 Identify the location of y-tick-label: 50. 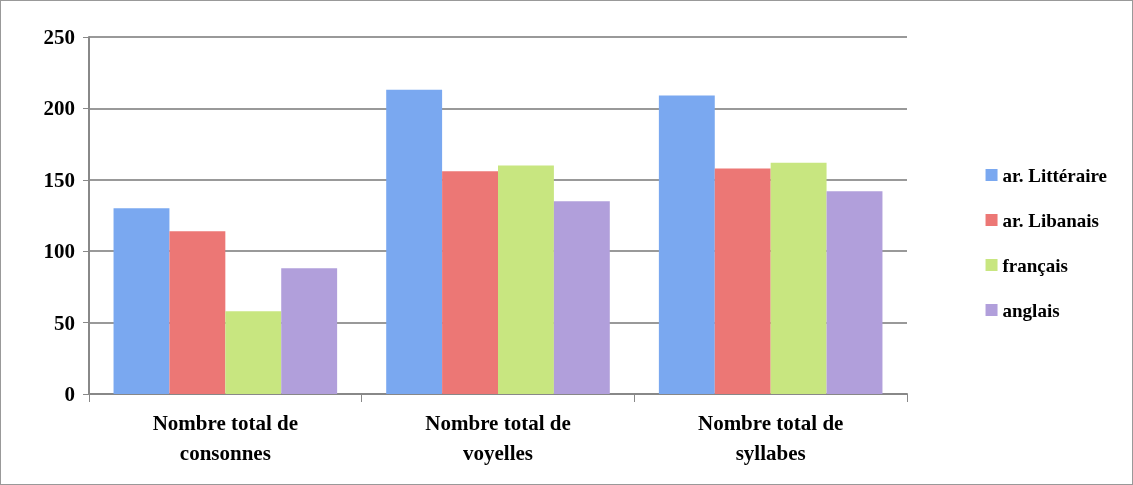
(64, 322).